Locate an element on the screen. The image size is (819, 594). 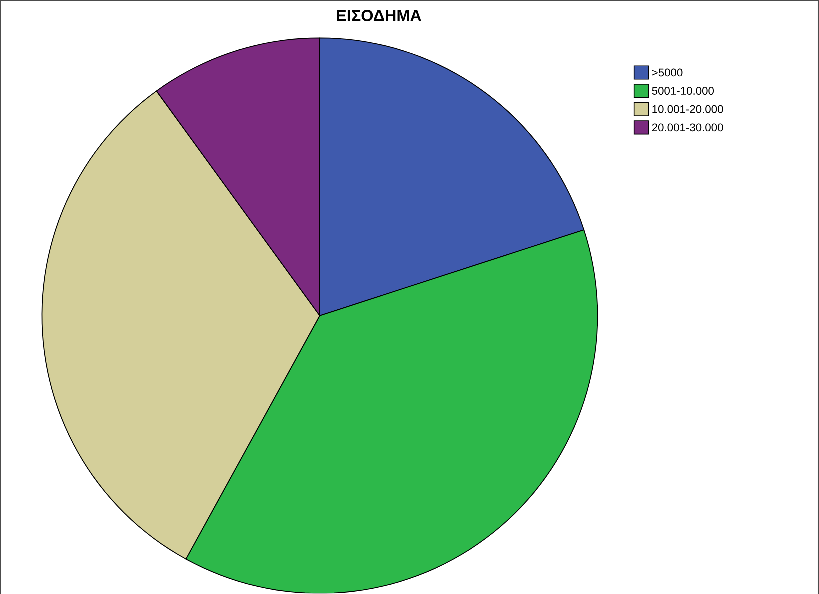
legend-label: >5000 is located at coordinates (667, 72).